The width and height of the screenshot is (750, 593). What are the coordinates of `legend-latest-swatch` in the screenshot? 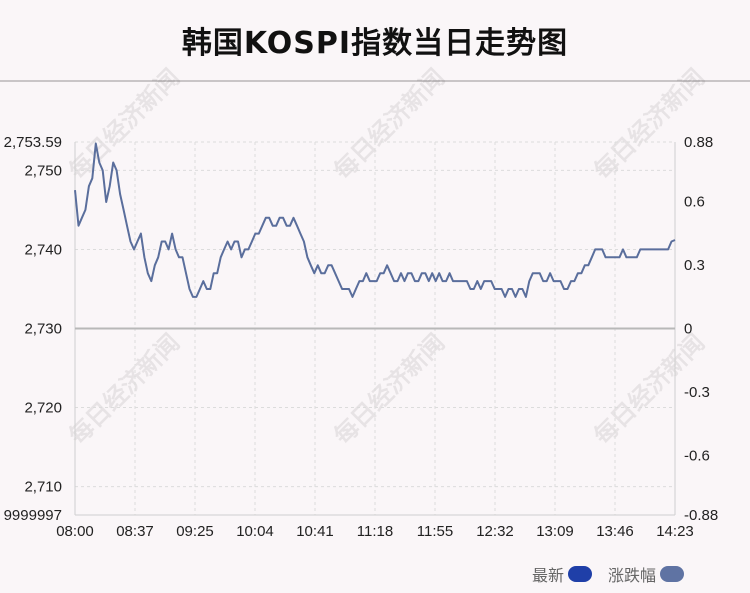 It's located at (580, 574).